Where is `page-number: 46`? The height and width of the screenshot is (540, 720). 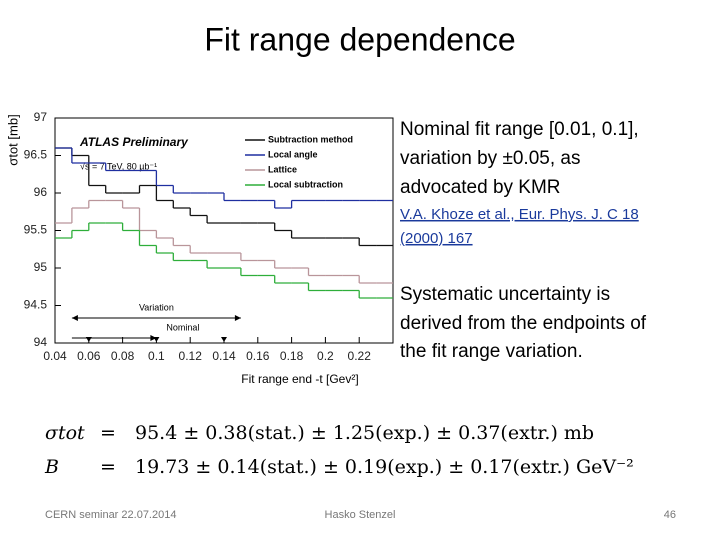 page-number: 46 is located at coordinates (670, 515).